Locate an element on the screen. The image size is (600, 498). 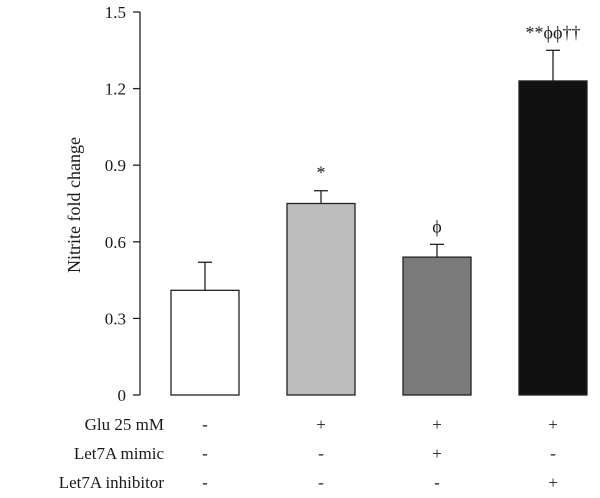
y-tick-label: 0.9 is located at coordinates (115, 165).